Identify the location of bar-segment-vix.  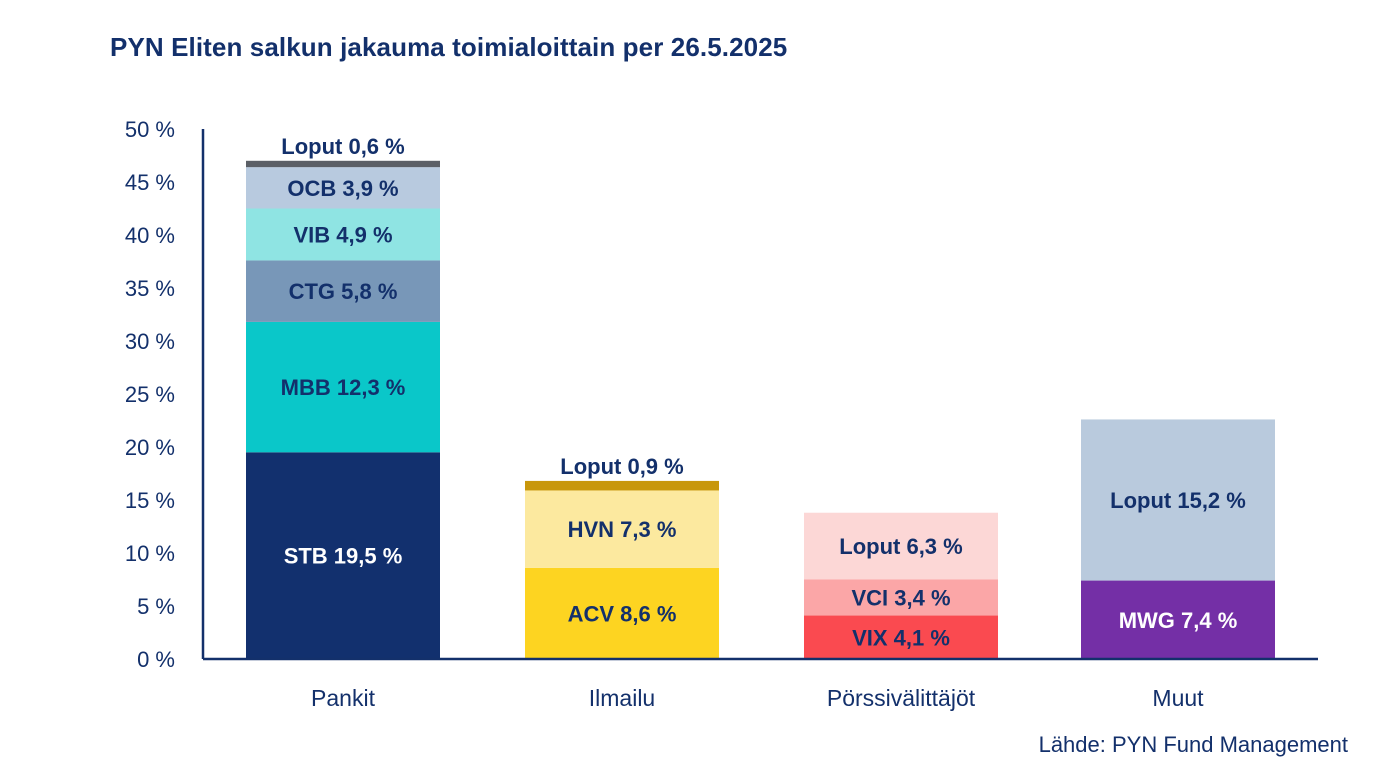
(901, 637).